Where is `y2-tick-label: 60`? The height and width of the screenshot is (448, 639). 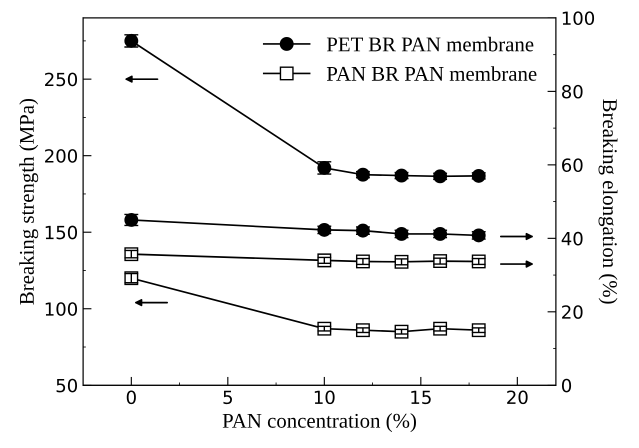
y2-tick-label: 60 is located at coordinates (572, 165).